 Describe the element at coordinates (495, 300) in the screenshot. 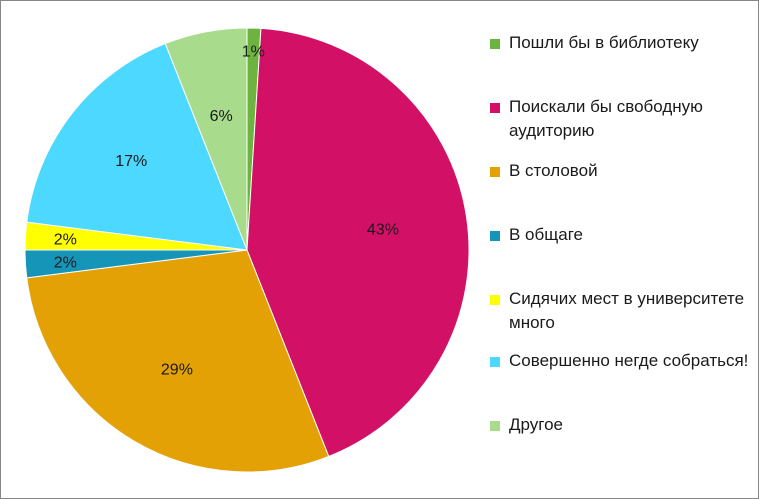

I see `legend-swatch-many-seats` at that location.